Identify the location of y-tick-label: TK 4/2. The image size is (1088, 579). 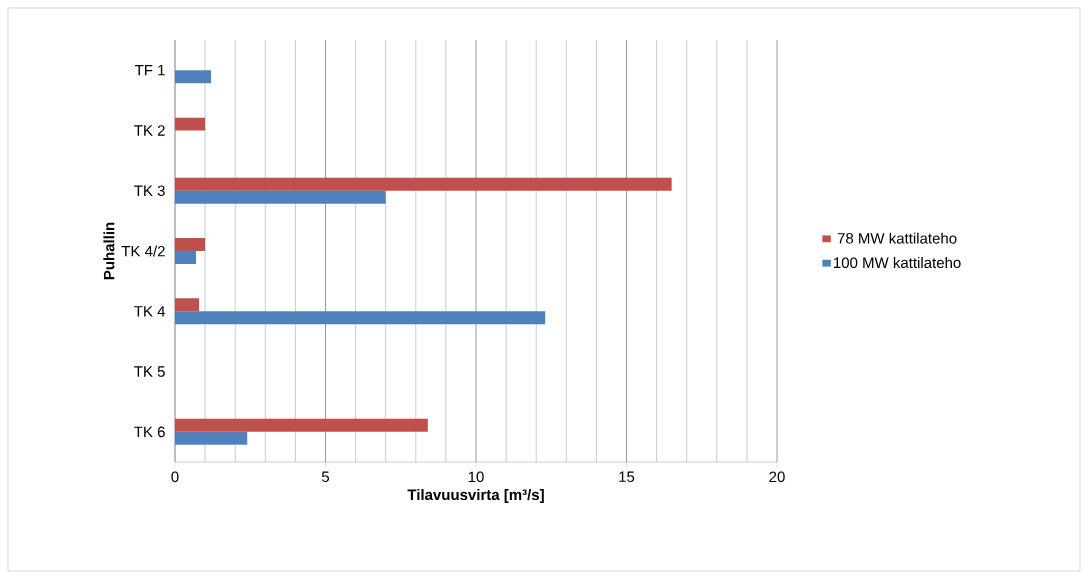
(143, 251).